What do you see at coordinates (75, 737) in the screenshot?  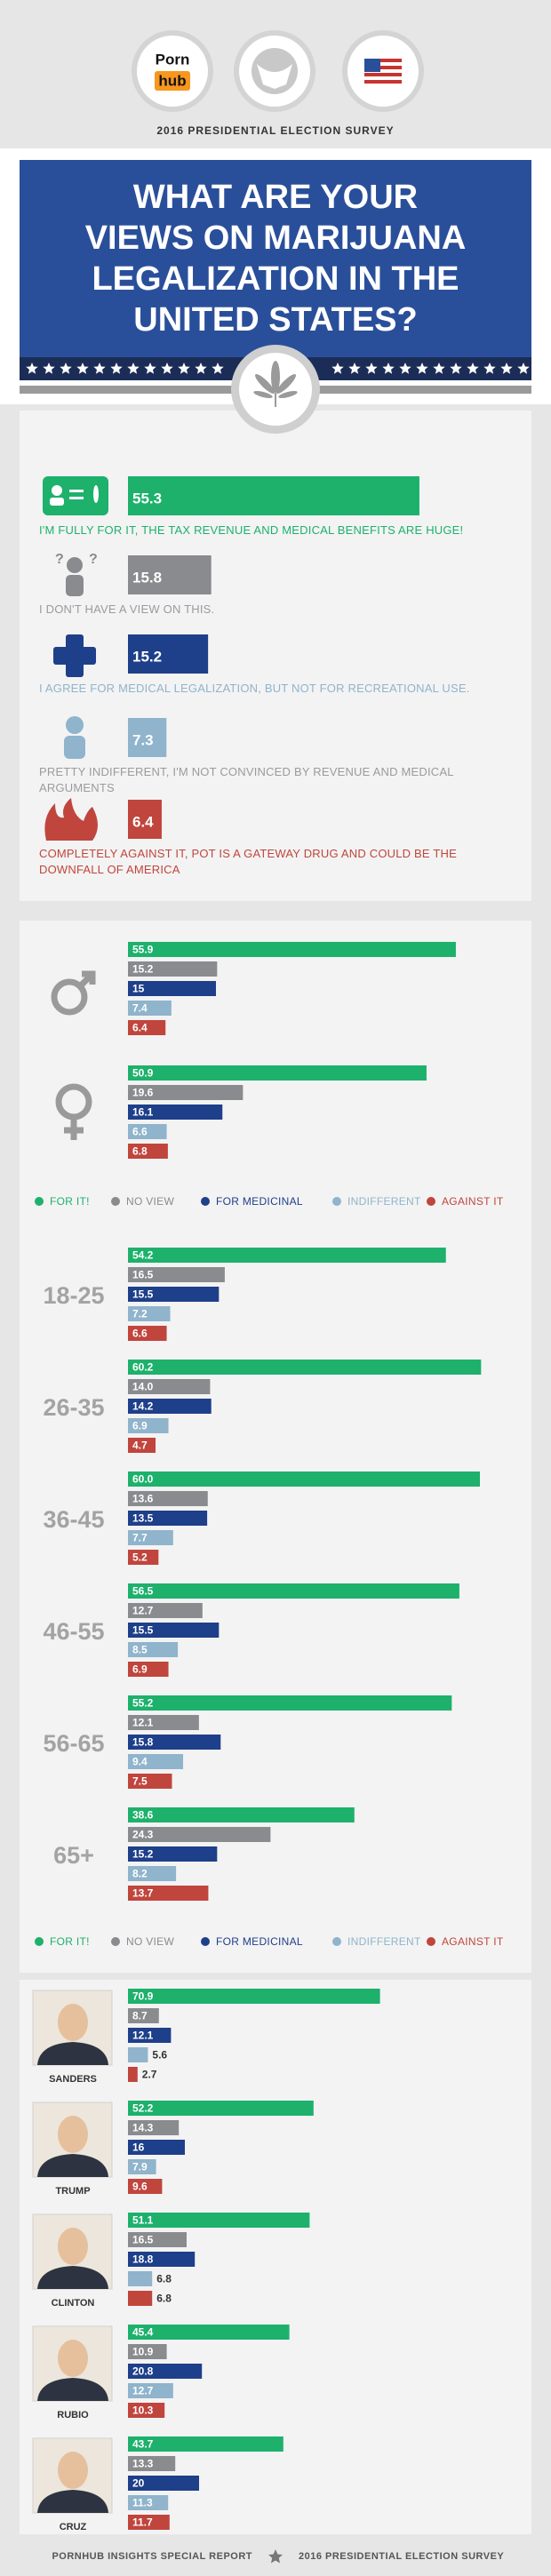 I see `icon-indifferent` at bounding box center [75, 737].